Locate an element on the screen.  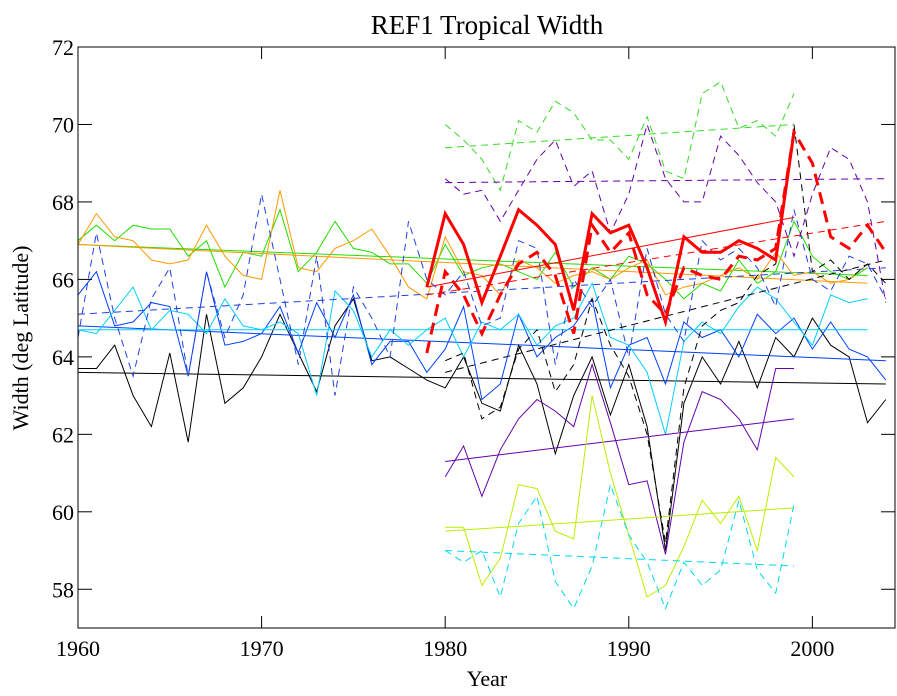
y-tick-label: 60 is located at coordinates (63, 512).